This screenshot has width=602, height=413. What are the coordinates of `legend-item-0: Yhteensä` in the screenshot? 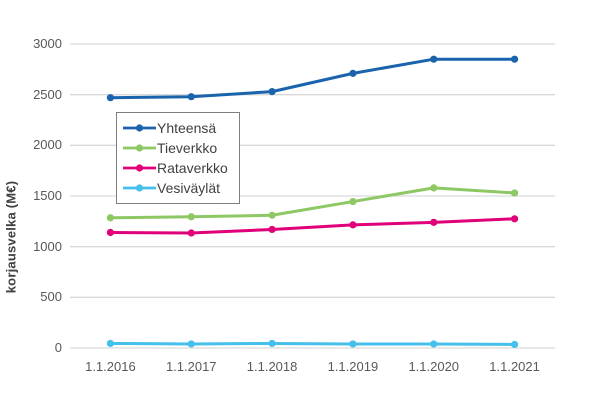 It's located at (175, 128).